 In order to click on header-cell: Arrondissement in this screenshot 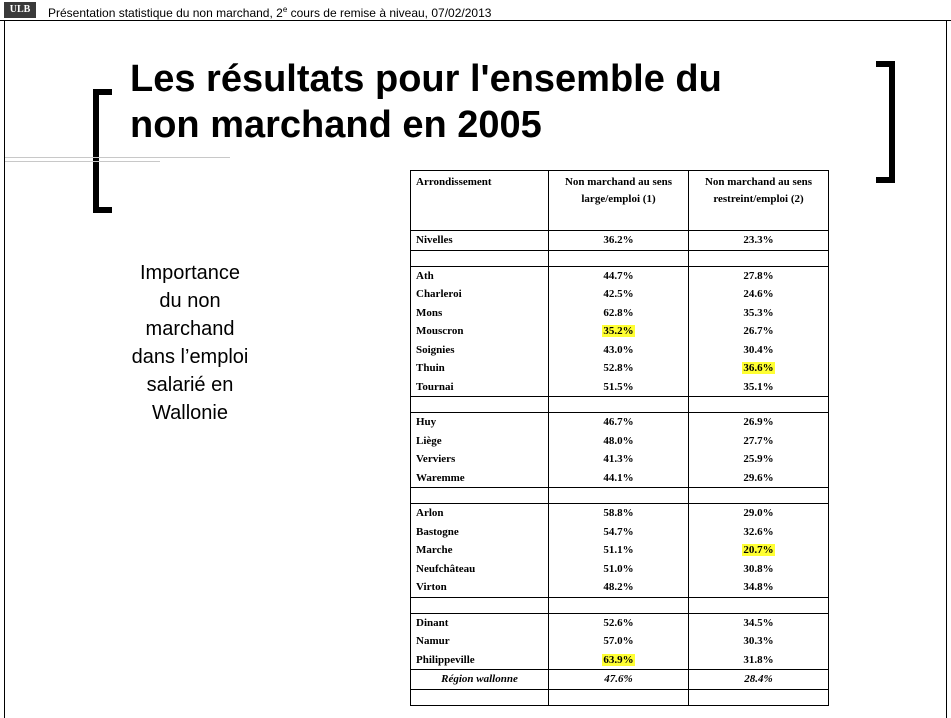, I will do `click(479, 200)`.